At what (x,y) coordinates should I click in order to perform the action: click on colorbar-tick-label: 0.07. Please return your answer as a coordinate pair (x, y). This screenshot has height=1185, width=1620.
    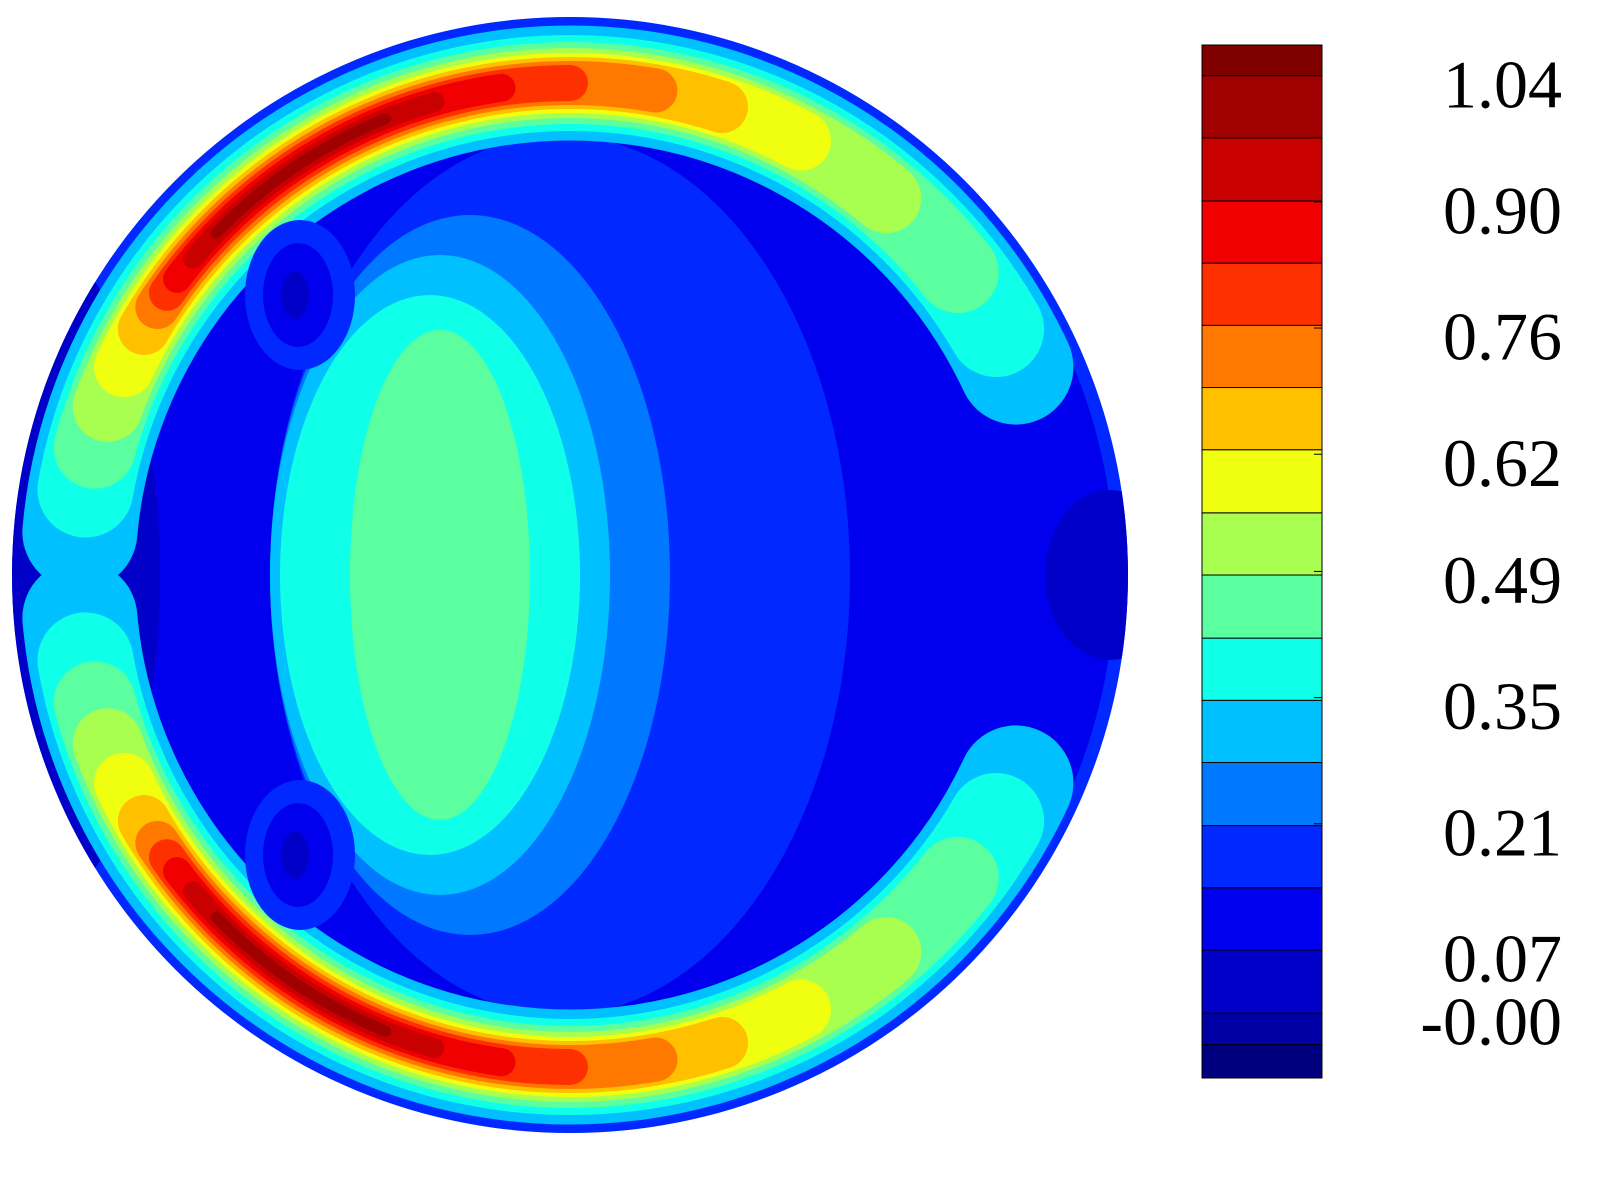
    Looking at the image, I should click on (1502, 959).